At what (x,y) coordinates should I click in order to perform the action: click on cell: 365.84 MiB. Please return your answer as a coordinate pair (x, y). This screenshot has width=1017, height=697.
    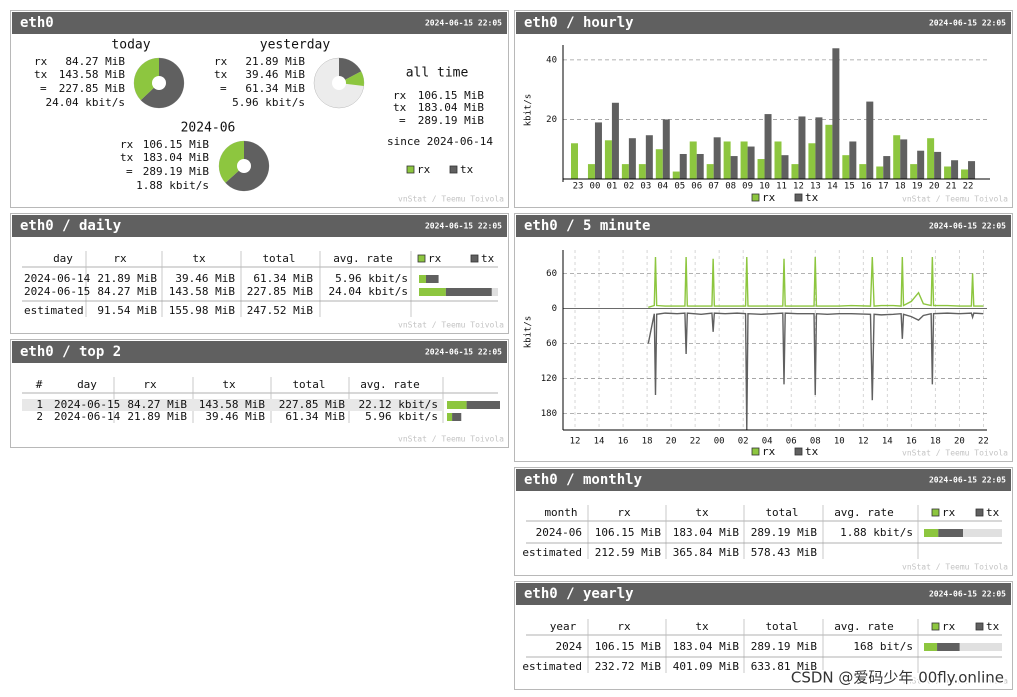
    Looking at the image, I should click on (706, 552).